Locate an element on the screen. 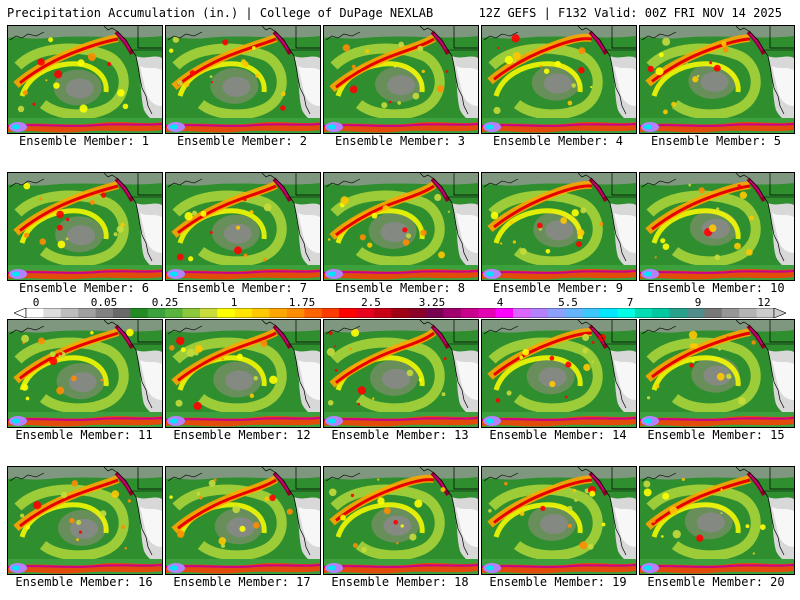  ensemble-member-caption: Ensemble Member: 8 is located at coordinates (400, 288).